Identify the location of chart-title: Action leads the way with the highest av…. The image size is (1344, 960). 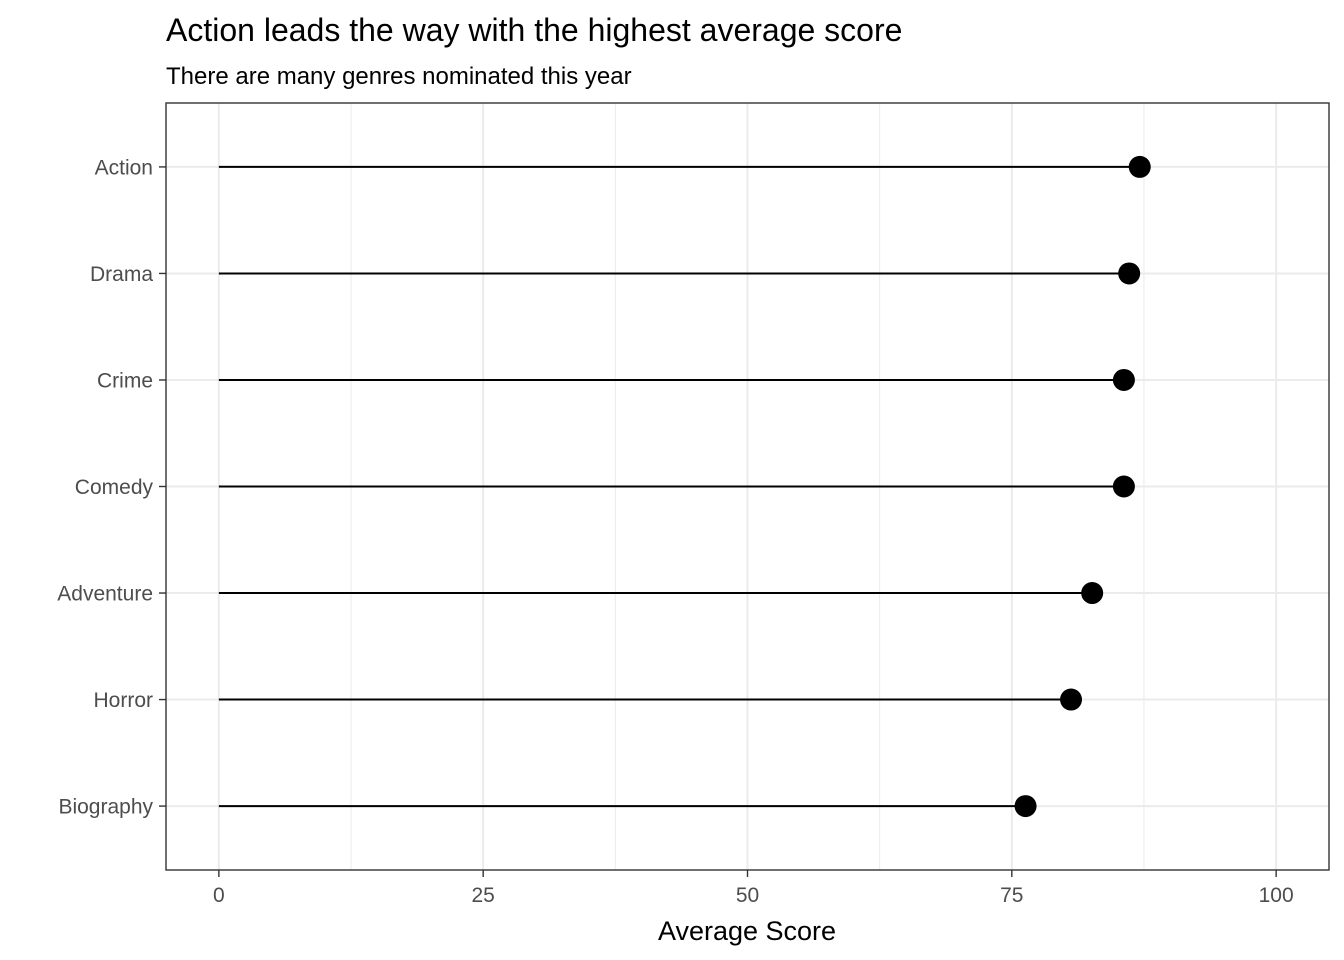
(534, 30).